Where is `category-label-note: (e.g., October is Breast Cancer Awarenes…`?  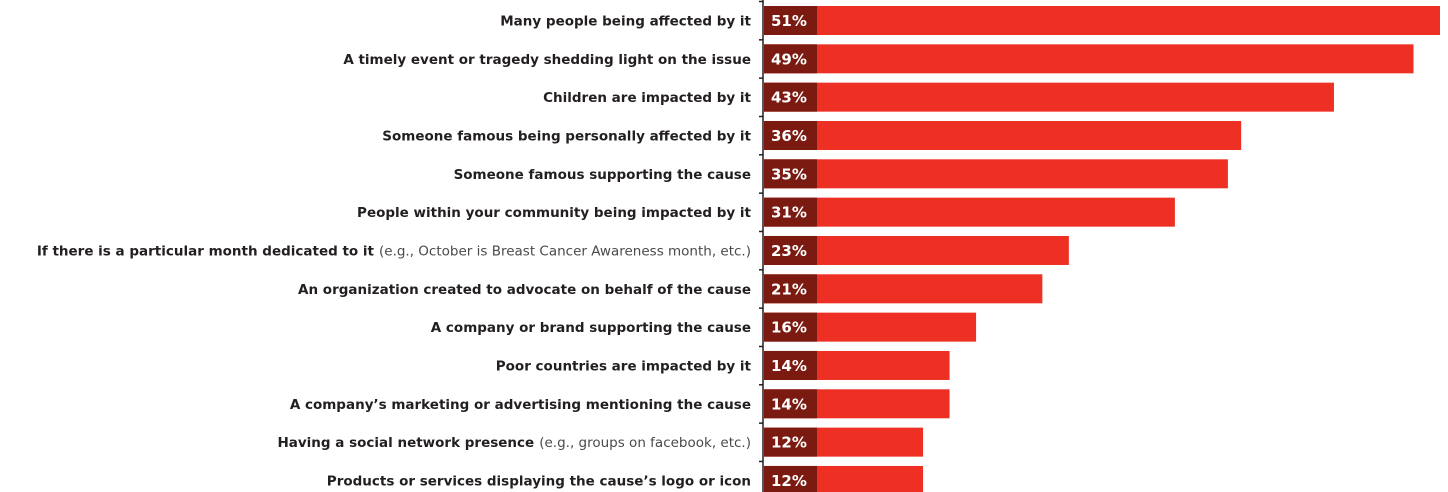
category-label-note: (e.g., October is Breast Cancer Awarenes… is located at coordinates (565, 251).